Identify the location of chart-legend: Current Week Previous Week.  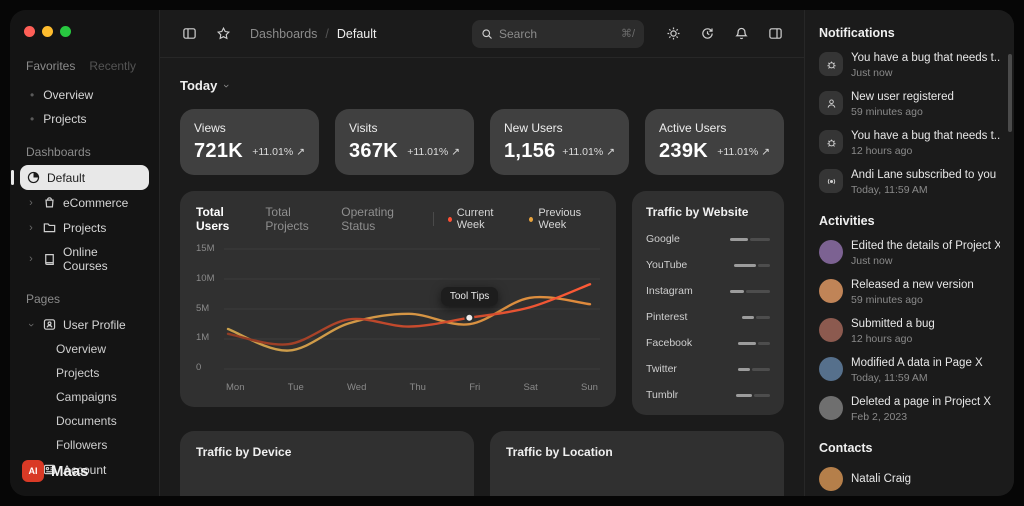
(523, 219).